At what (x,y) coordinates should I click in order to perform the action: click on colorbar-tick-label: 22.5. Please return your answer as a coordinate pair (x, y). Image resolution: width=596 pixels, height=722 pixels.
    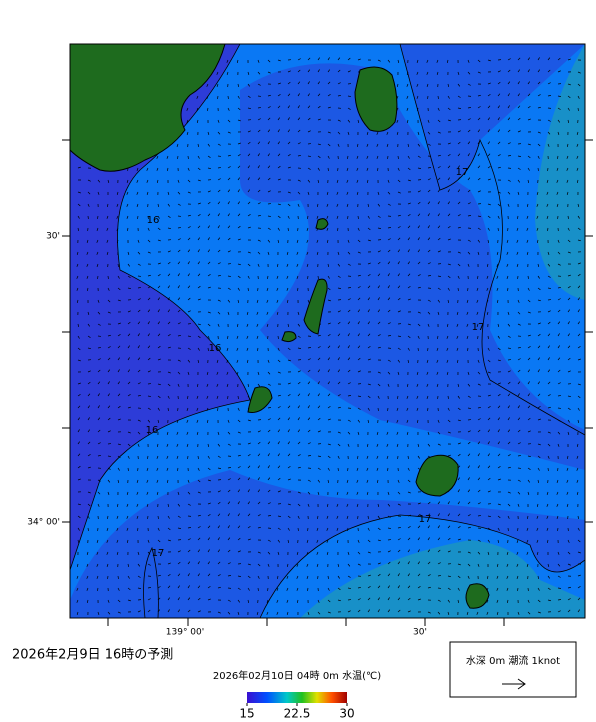
    Looking at the image, I should click on (297, 714).